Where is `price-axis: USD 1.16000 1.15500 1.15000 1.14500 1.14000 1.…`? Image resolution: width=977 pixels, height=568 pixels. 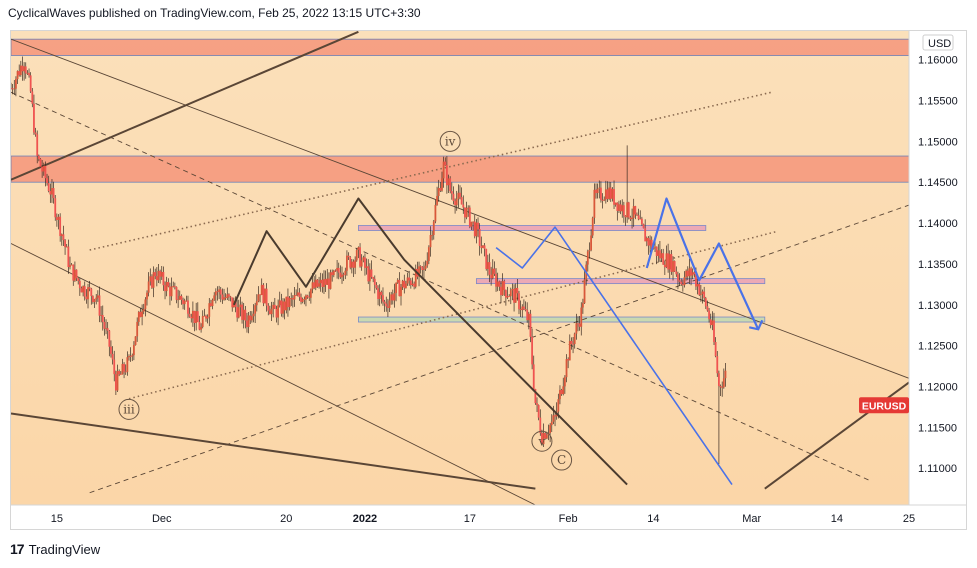 price-axis: USD 1.16000 1.15500 1.15000 1.14500 1.14000 1.… is located at coordinates (908, 254).